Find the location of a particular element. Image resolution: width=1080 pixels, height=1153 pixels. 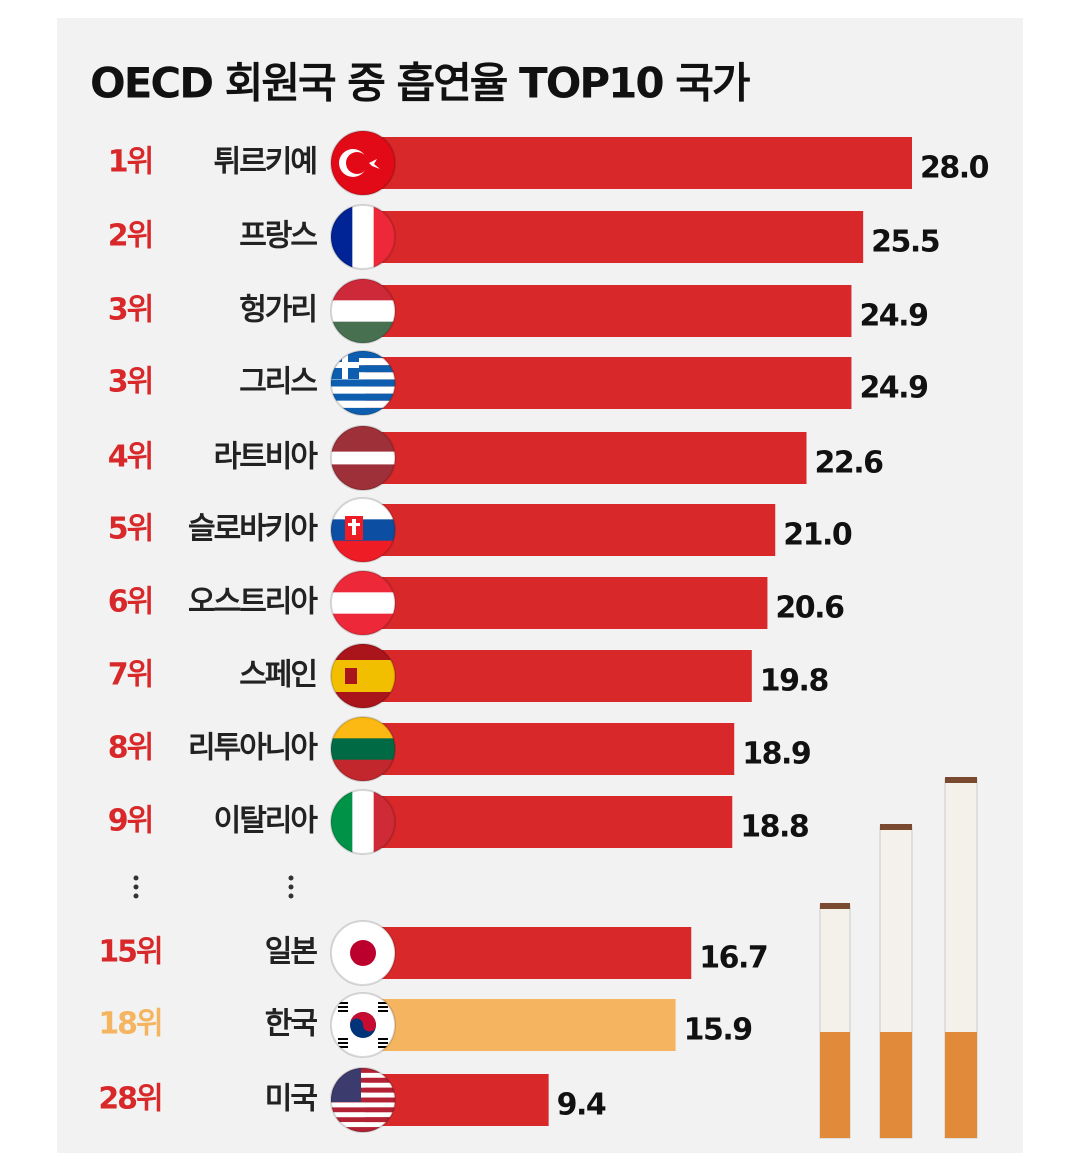

value-label: 9.4 is located at coordinates (581, 1105).